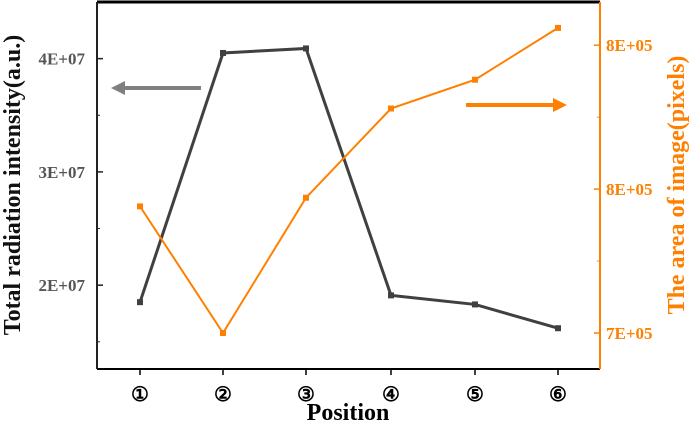 This screenshot has height=430, width=700. I want to click on x-tick-label: ⑤, so click(475, 395).